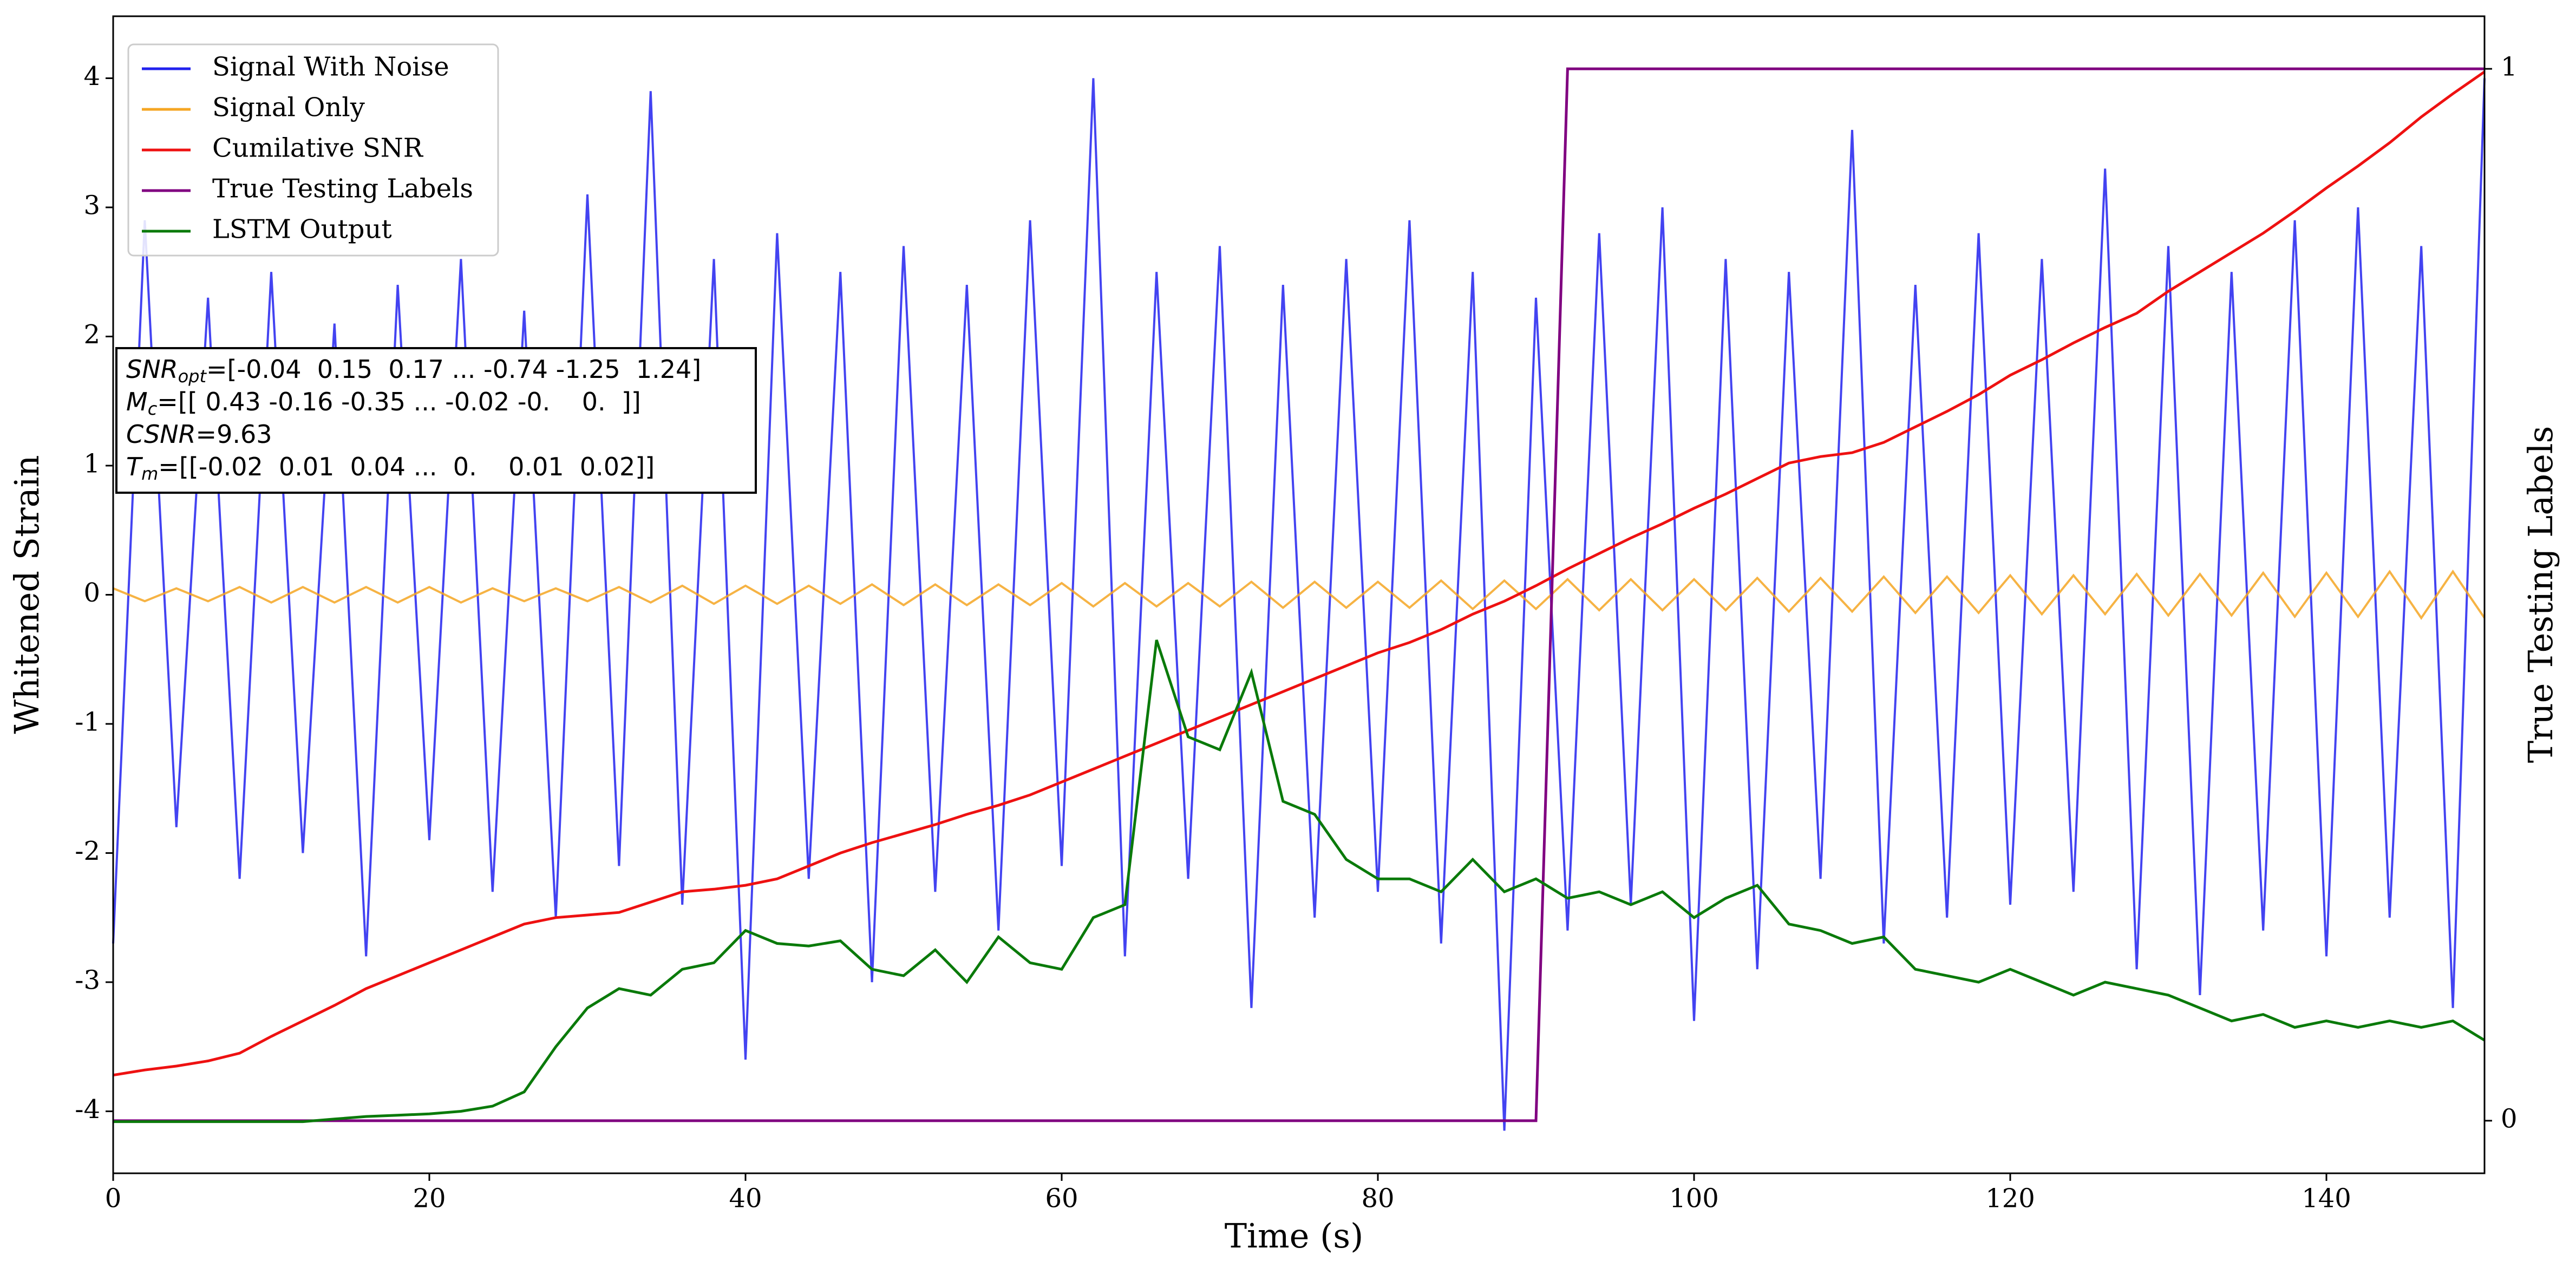  Describe the element at coordinates (2540, 594) in the screenshot. I see `y2-axis-label: True Testing Labels` at that location.